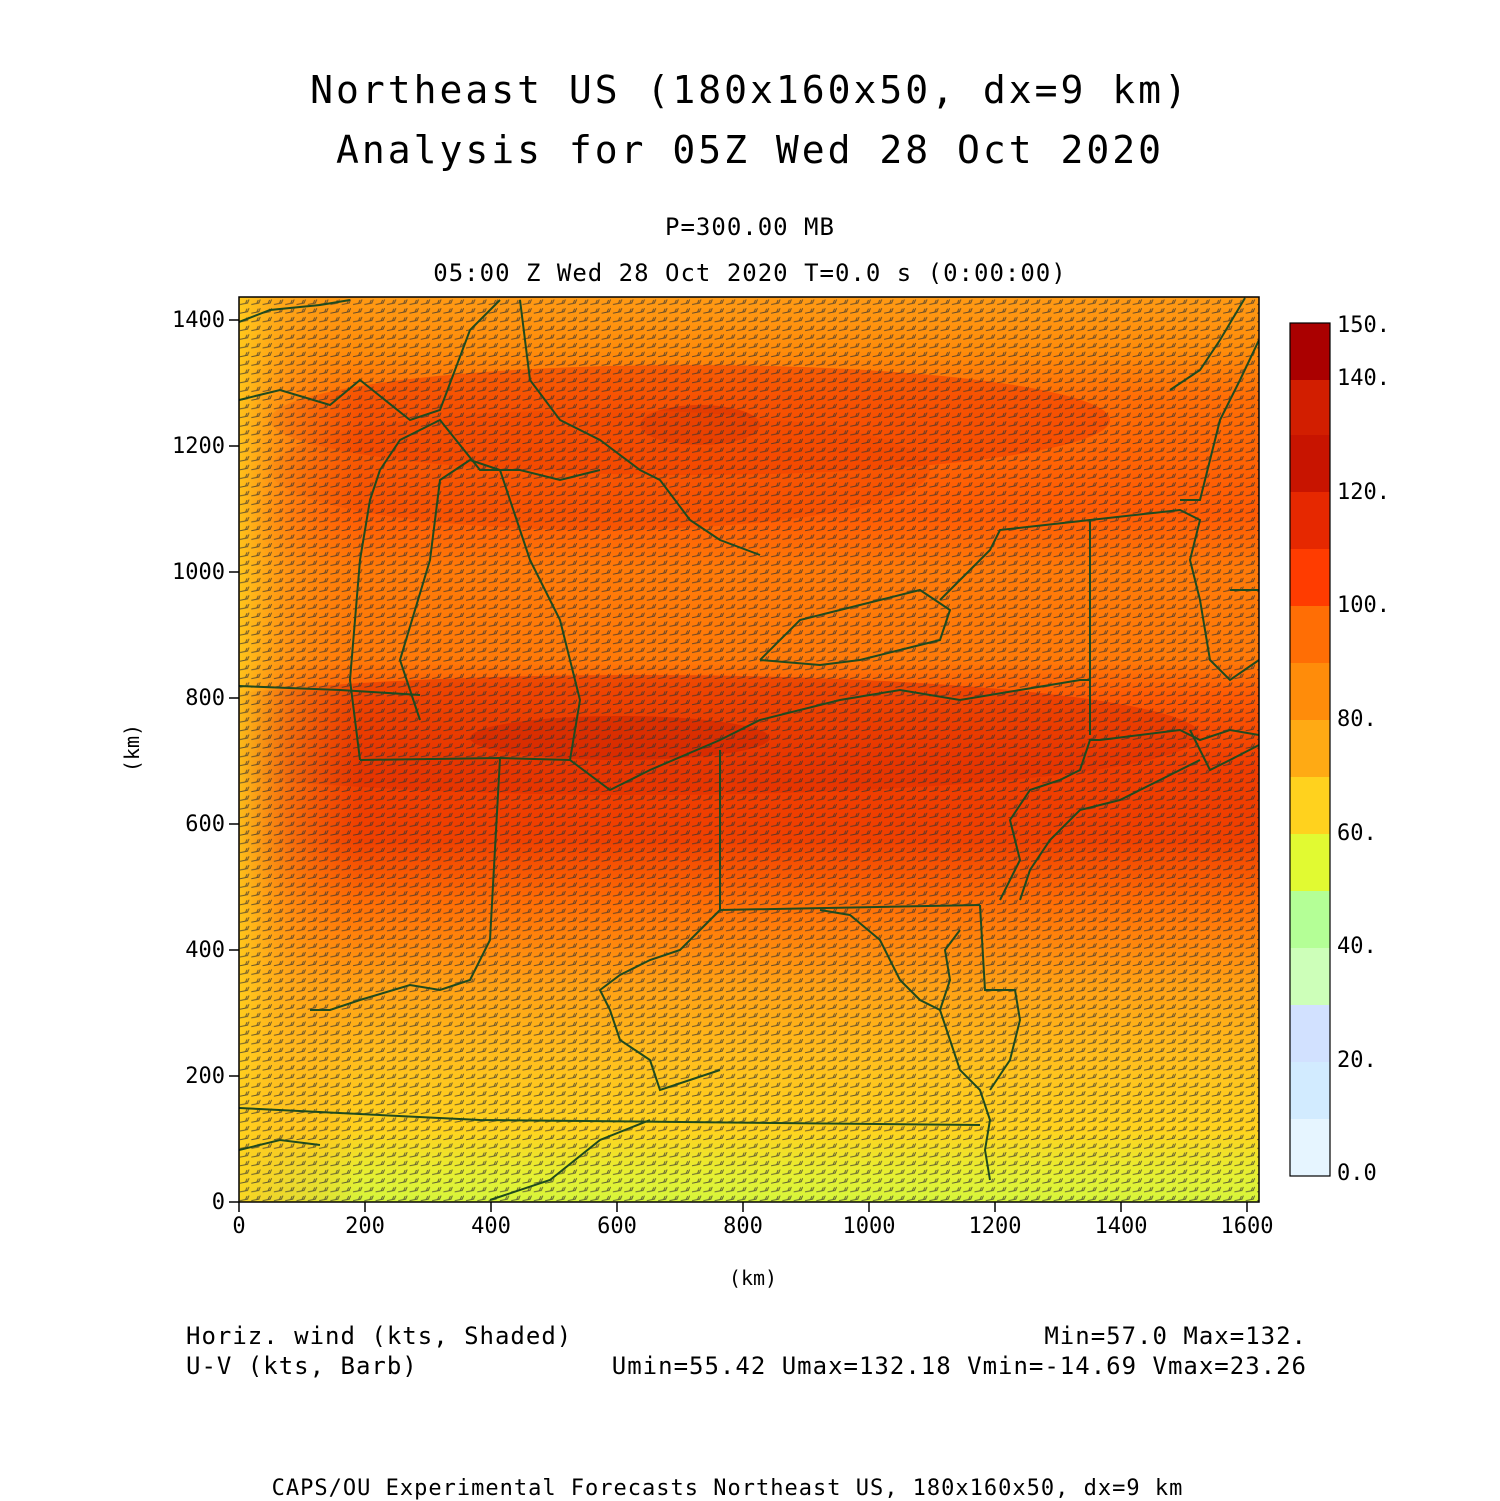 The width and height of the screenshot is (1500, 1501). What do you see at coordinates (617, 1226) in the screenshot?
I see `x-tick-label: 600` at bounding box center [617, 1226].